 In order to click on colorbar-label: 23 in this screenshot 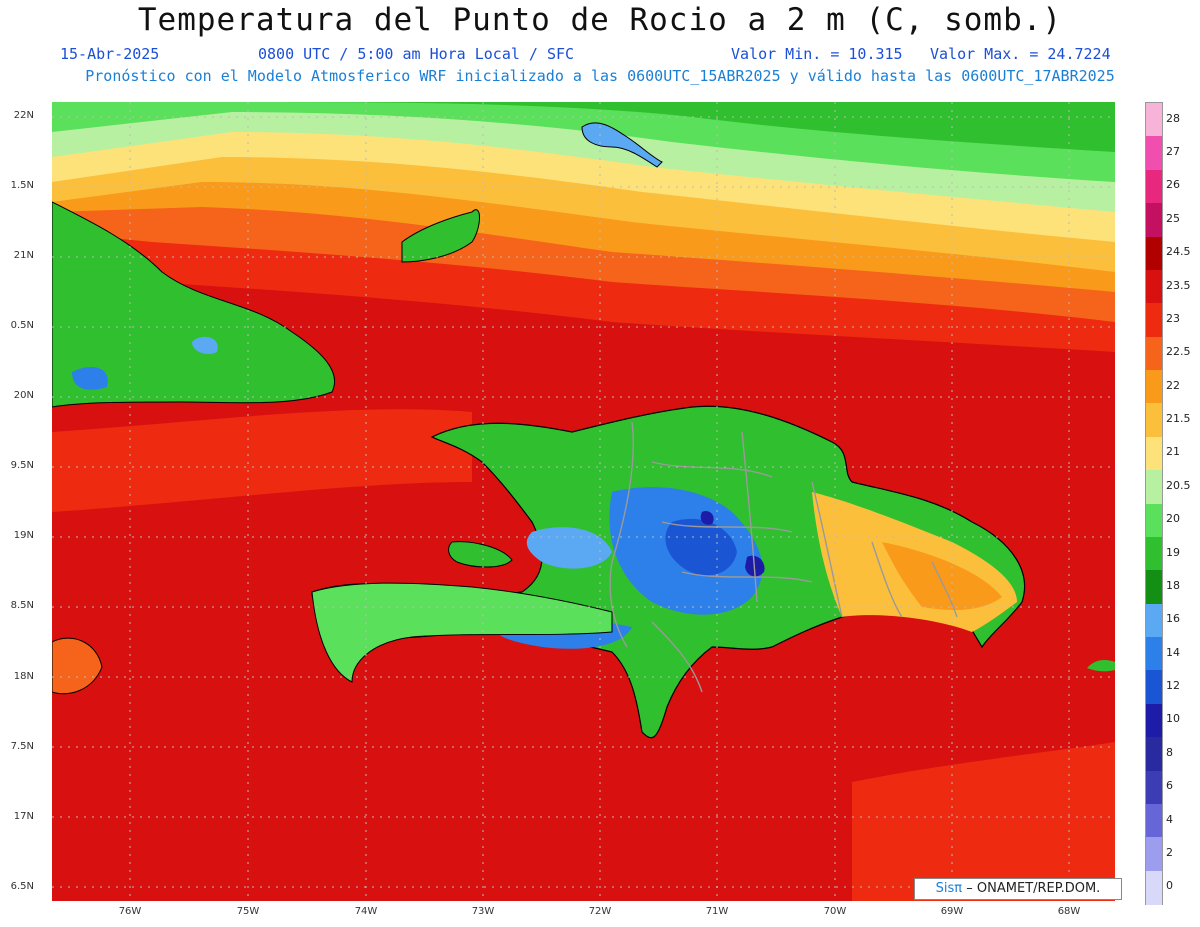, I will do `click(1173, 318)`.